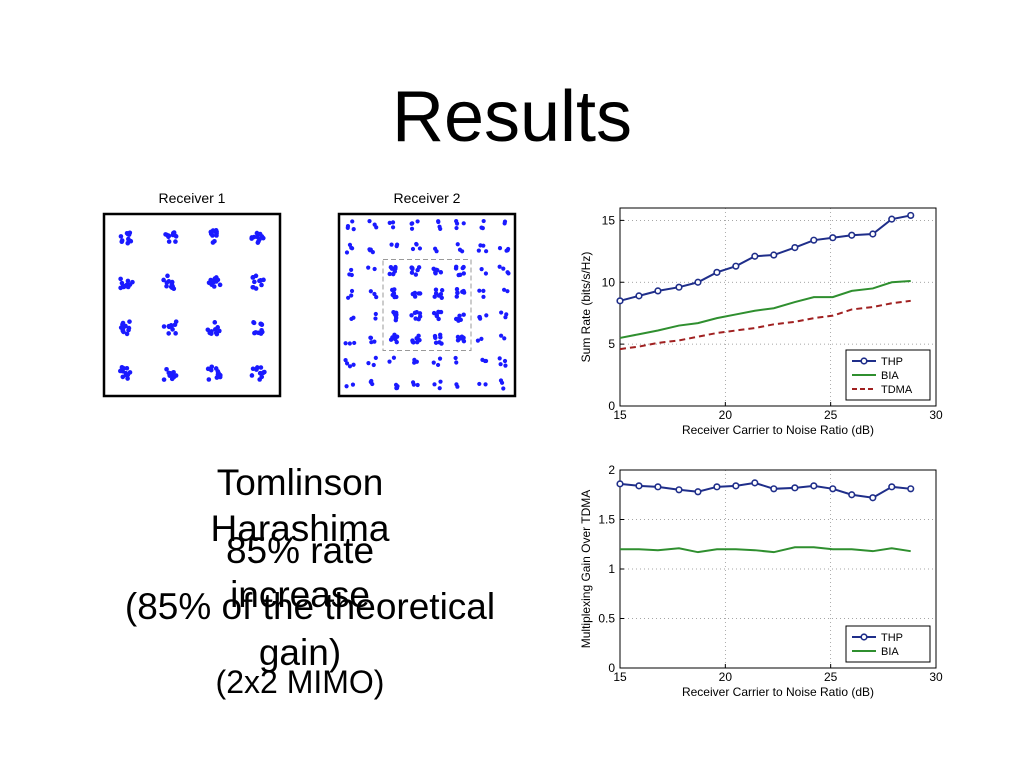  Describe the element at coordinates (512, 117) in the screenshot. I see `slide-title: Results` at that location.